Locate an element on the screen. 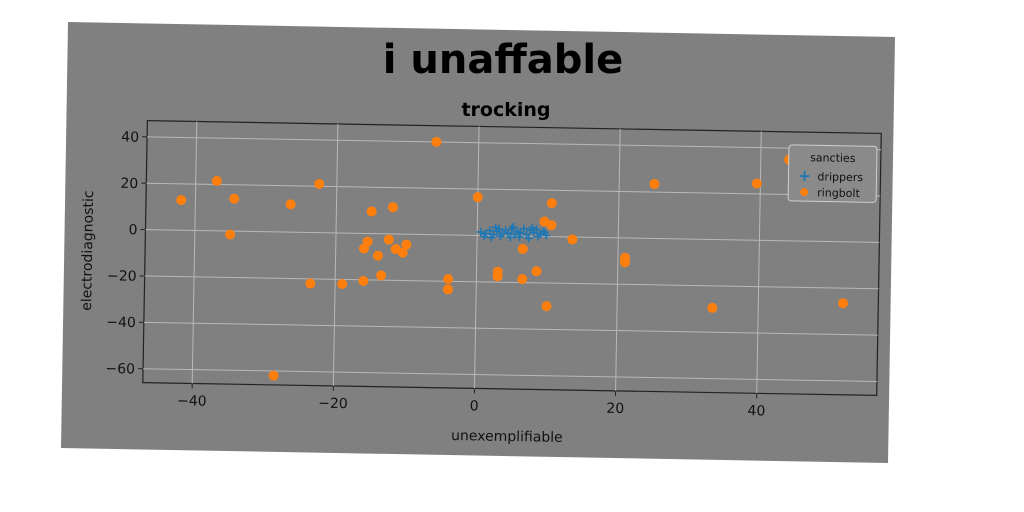  y-tick-label: 0 is located at coordinates (132, 230).